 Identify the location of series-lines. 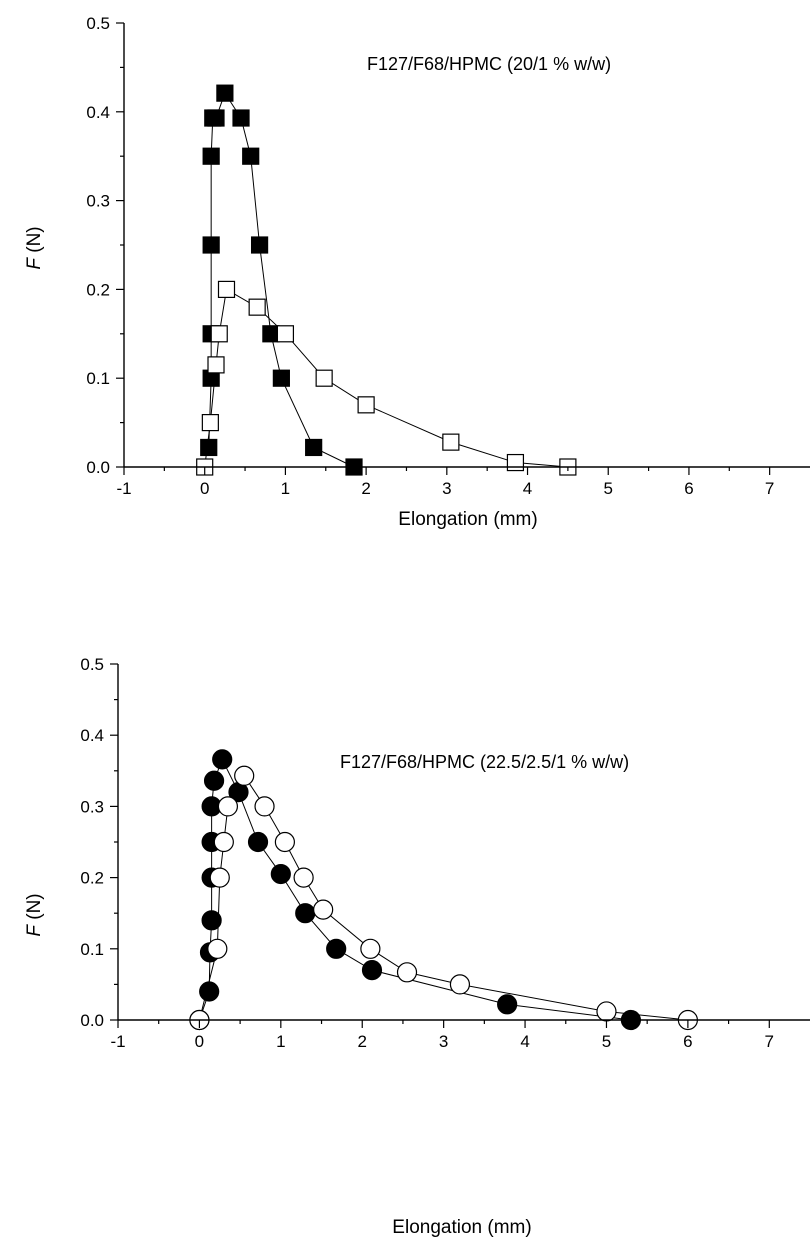
(443, 889).